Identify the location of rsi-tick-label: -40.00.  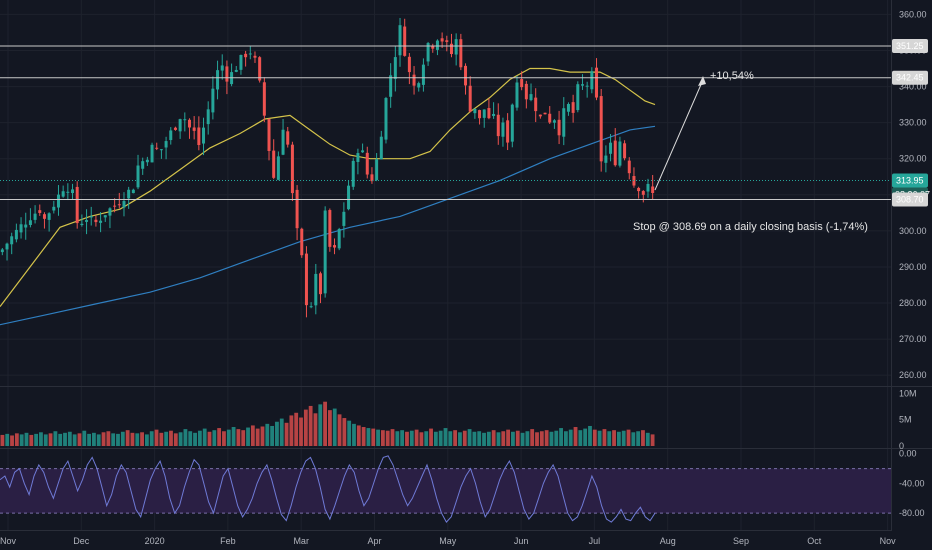
(912, 483).